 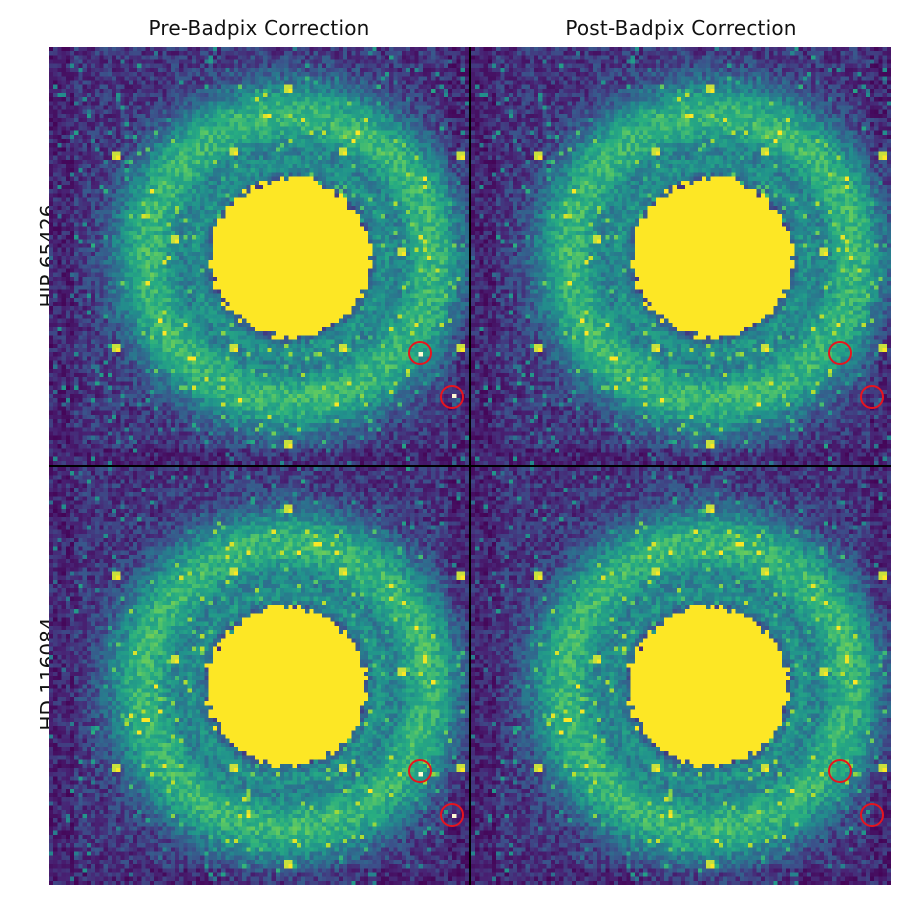 I want to click on column-title-pre: Pre-Badpix Correction, so click(x=259, y=28).